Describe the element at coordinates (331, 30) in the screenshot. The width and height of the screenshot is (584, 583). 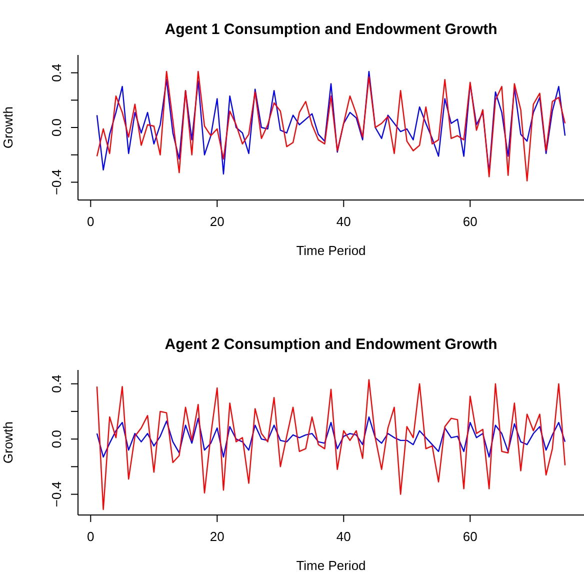
I see `chart-title: Agent 1 Consumption and Endowment Growth` at that location.